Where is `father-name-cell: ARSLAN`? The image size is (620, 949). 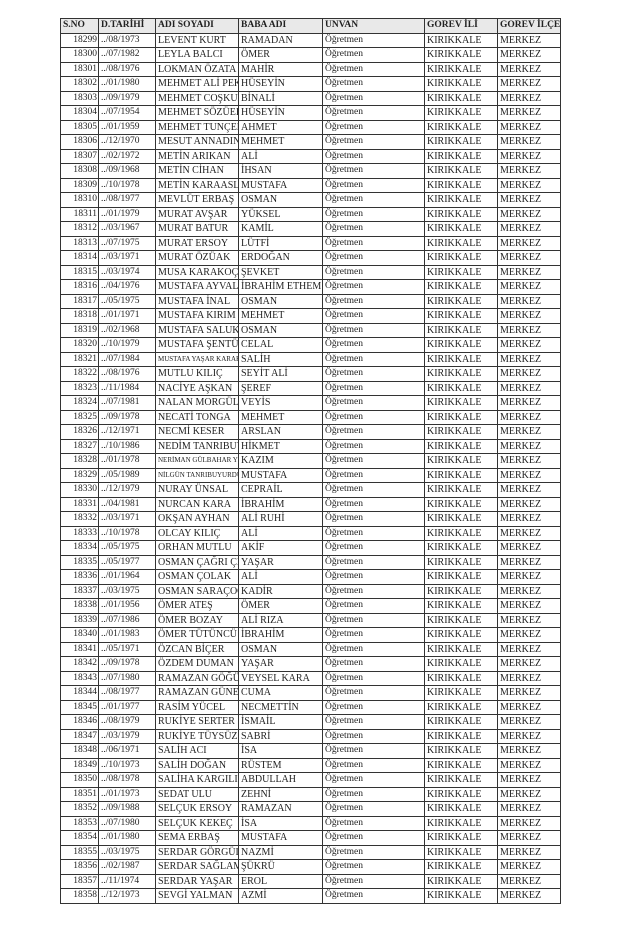
father-name-cell: ARSLAN is located at coordinates (280, 432).